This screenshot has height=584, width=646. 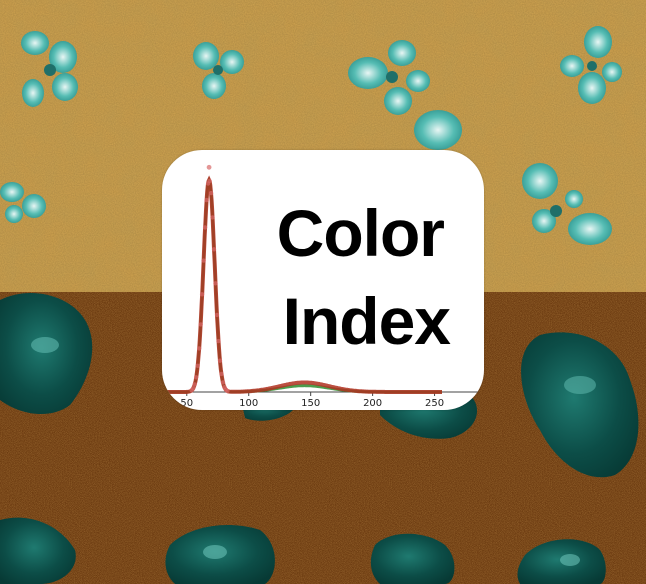 What do you see at coordinates (434, 403) in the screenshot?
I see `x-tick-label-250: 250` at bounding box center [434, 403].